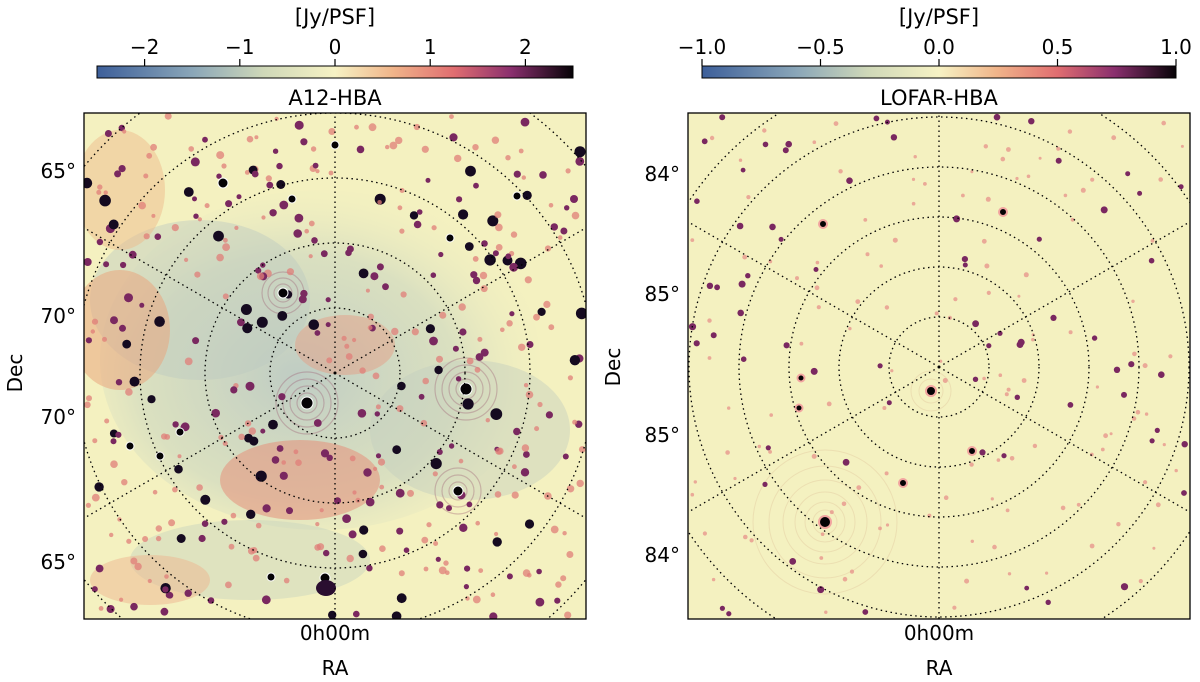 The image size is (1200, 682). Describe the element at coordinates (335, 633) in the screenshot. I see `x-tick-label-ra: 0h00m` at that location.